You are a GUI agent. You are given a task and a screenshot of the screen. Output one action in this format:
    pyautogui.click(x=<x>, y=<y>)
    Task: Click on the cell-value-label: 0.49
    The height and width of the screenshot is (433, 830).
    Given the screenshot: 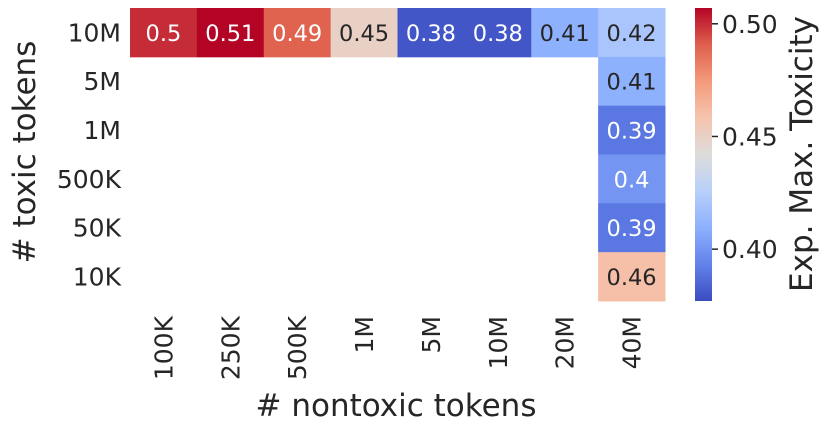 What is the action you would take?
    pyautogui.click(x=297, y=34)
    